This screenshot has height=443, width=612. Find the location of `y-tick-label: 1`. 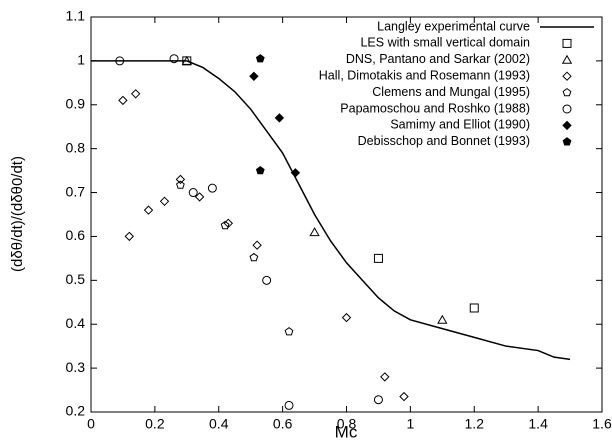

y-tick-label: 1 is located at coordinates (81, 60).